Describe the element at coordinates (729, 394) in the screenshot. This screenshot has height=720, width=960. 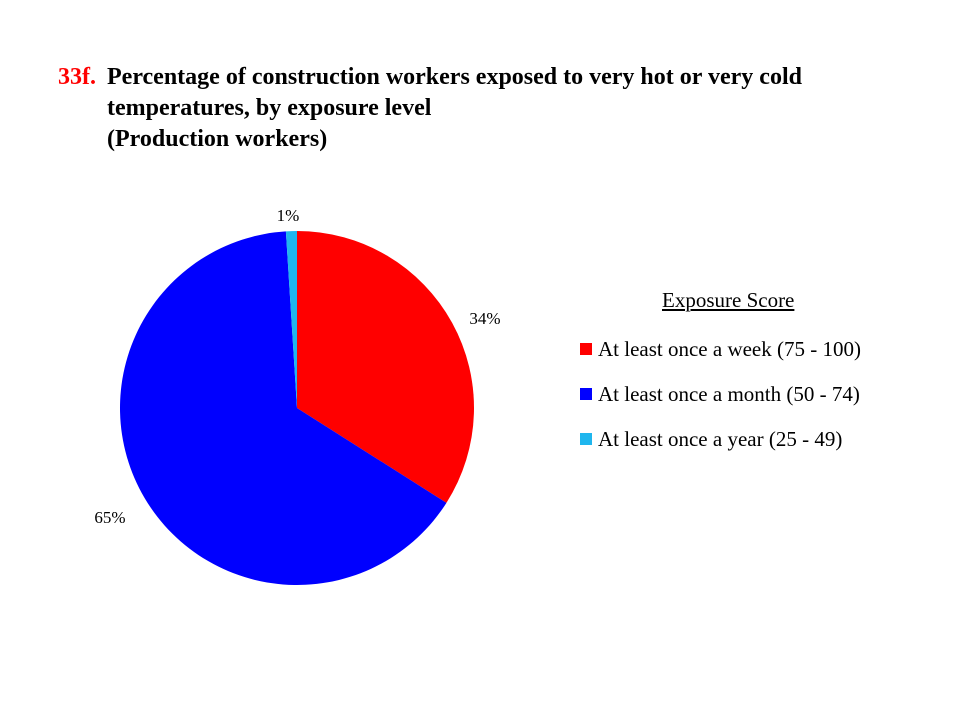
I see `legend-label-2: At least once a month (50 - 74)` at that location.